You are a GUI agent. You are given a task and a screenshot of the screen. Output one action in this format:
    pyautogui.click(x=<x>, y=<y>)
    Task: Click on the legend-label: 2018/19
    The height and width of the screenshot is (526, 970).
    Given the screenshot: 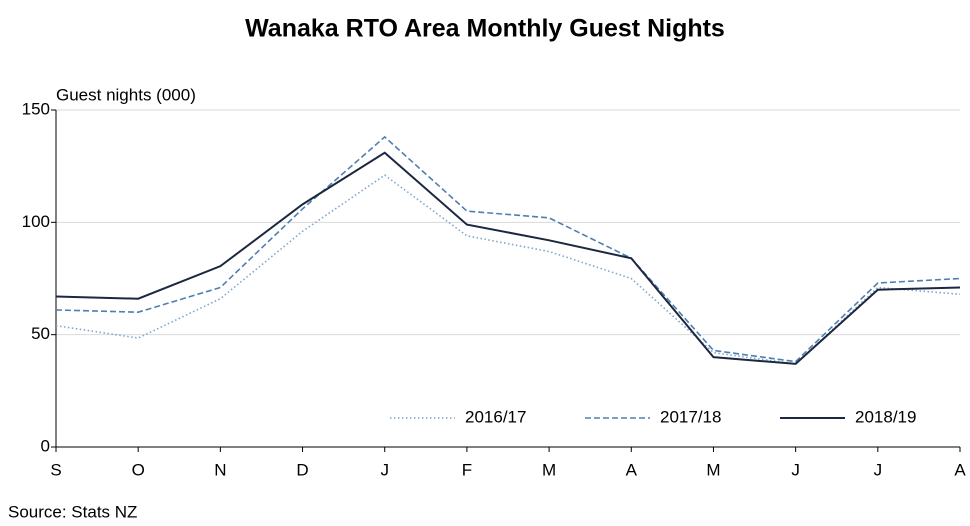 What is the action you would take?
    pyautogui.click(x=885, y=416)
    